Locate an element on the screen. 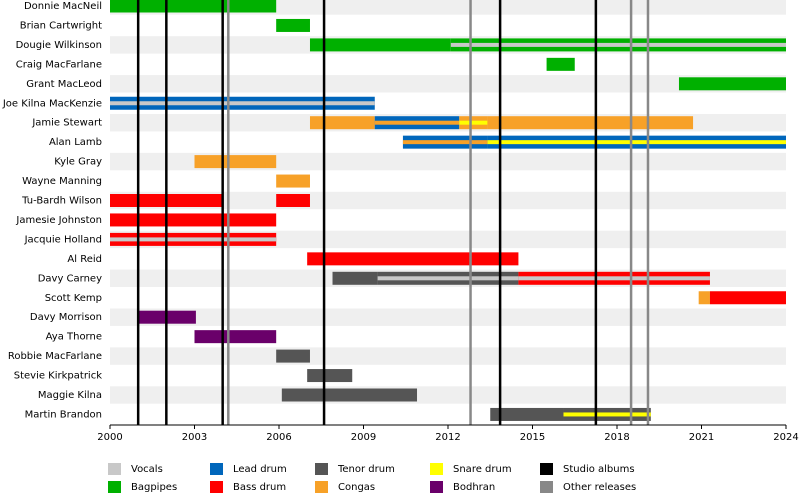 Image resolution: width=800 pixels, height=500 pixels. member-name: Davy Morrison is located at coordinates (66, 317).